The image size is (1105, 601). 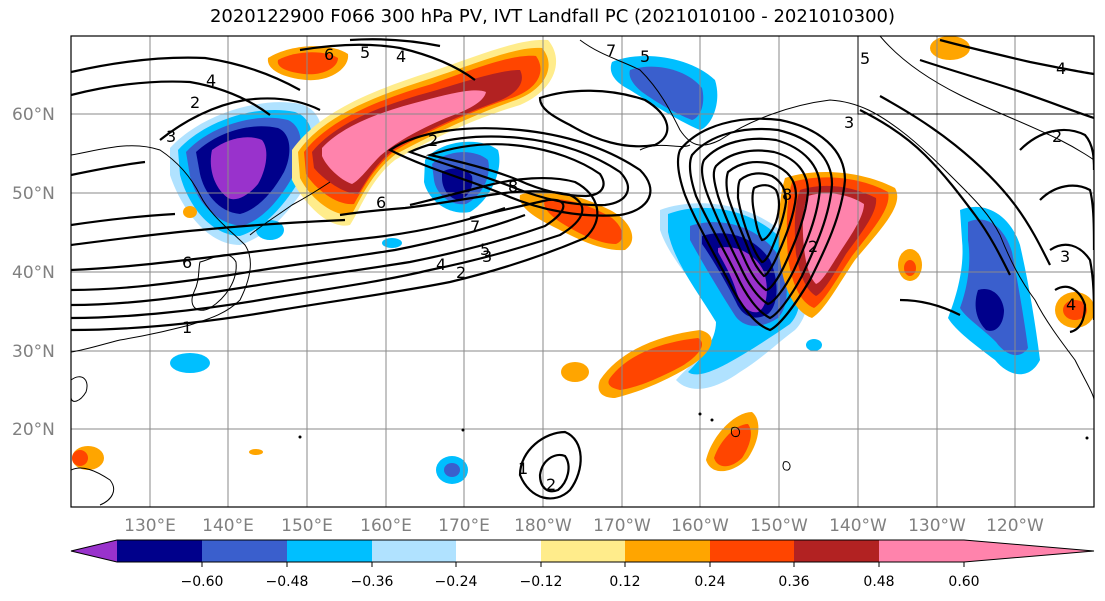 What do you see at coordinates (1029, 551) in the screenshot?
I see `colorbar-extend-max` at bounding box center [1029, 551].